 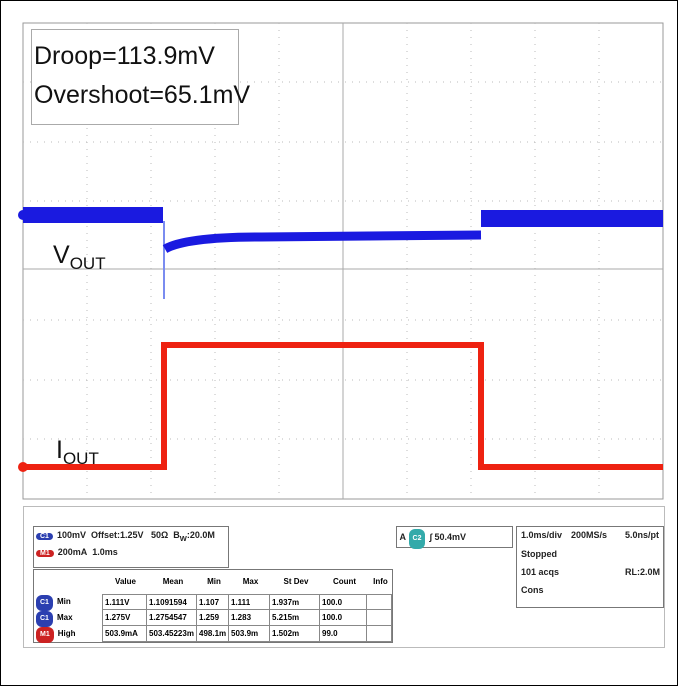 I want to click on tb-rl: RL:2.0M, so click(x=643, y=572).